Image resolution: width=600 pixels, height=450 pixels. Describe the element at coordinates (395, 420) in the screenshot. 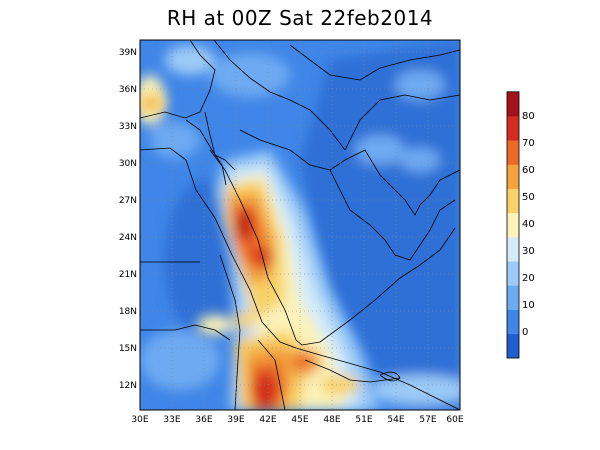

I see `lon-tick: 54E` at that location.